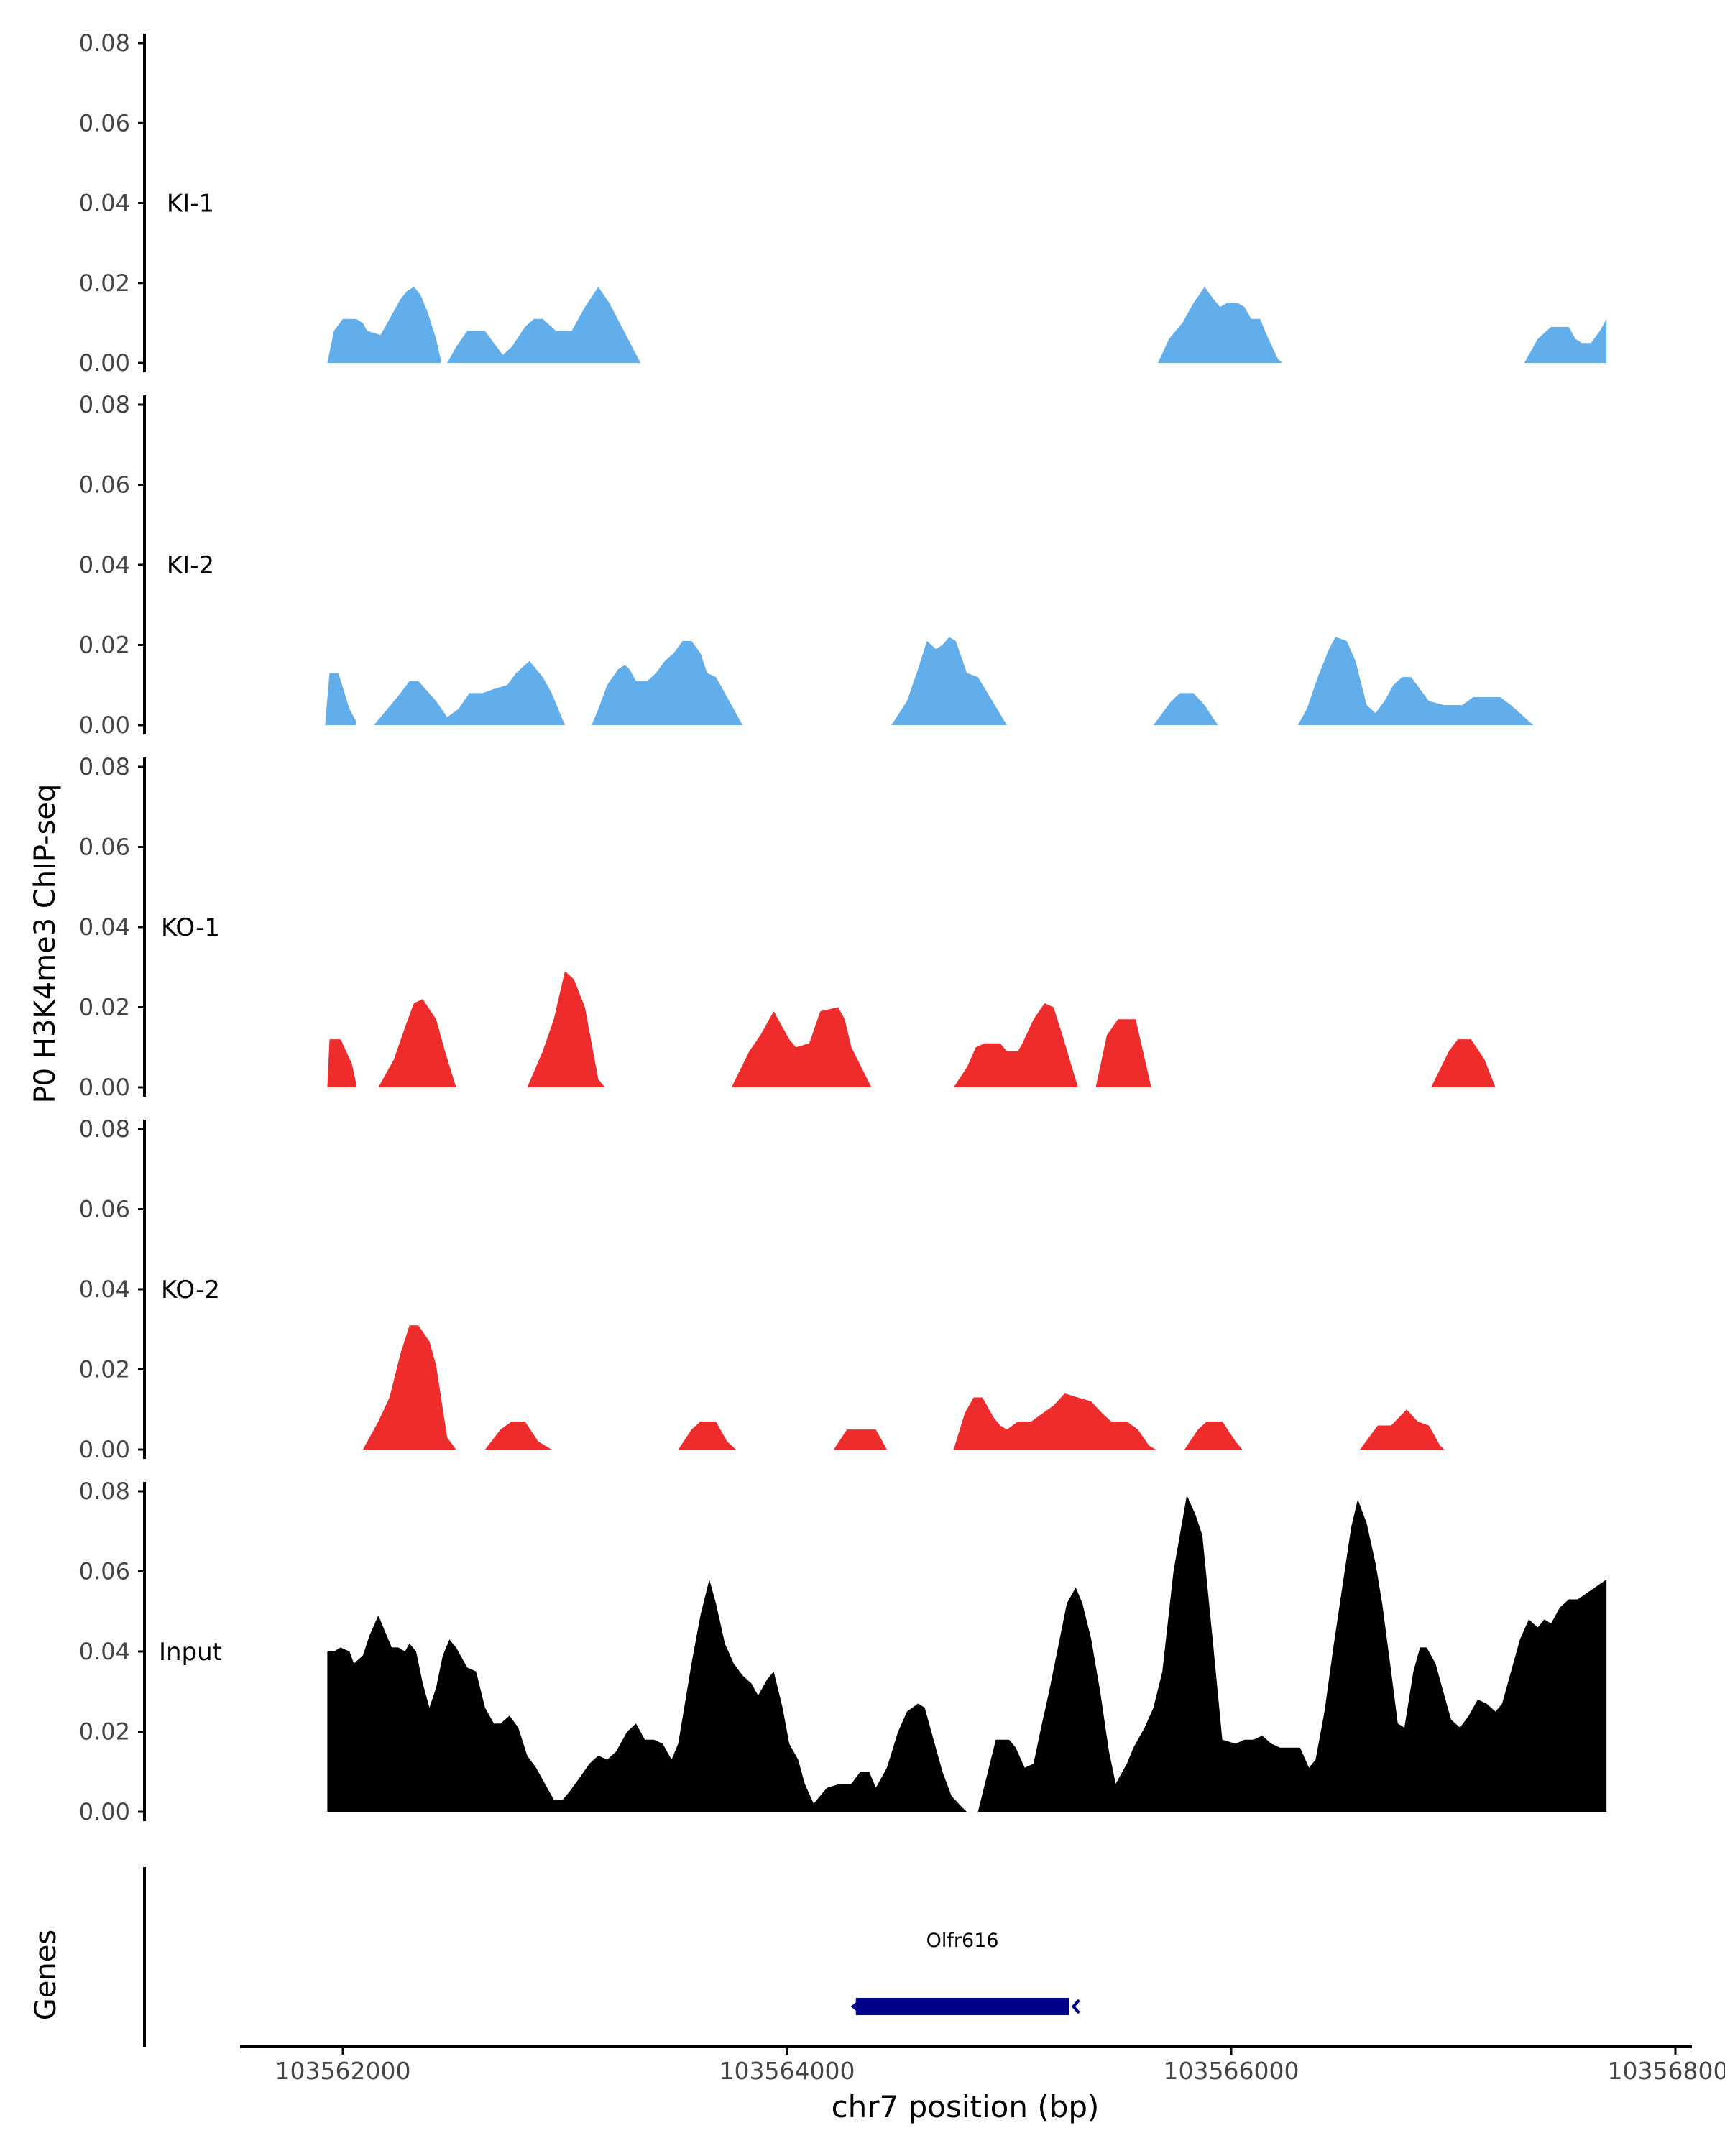  I want to click on gene-olfr616: Olfr616, so click(965, 1972).